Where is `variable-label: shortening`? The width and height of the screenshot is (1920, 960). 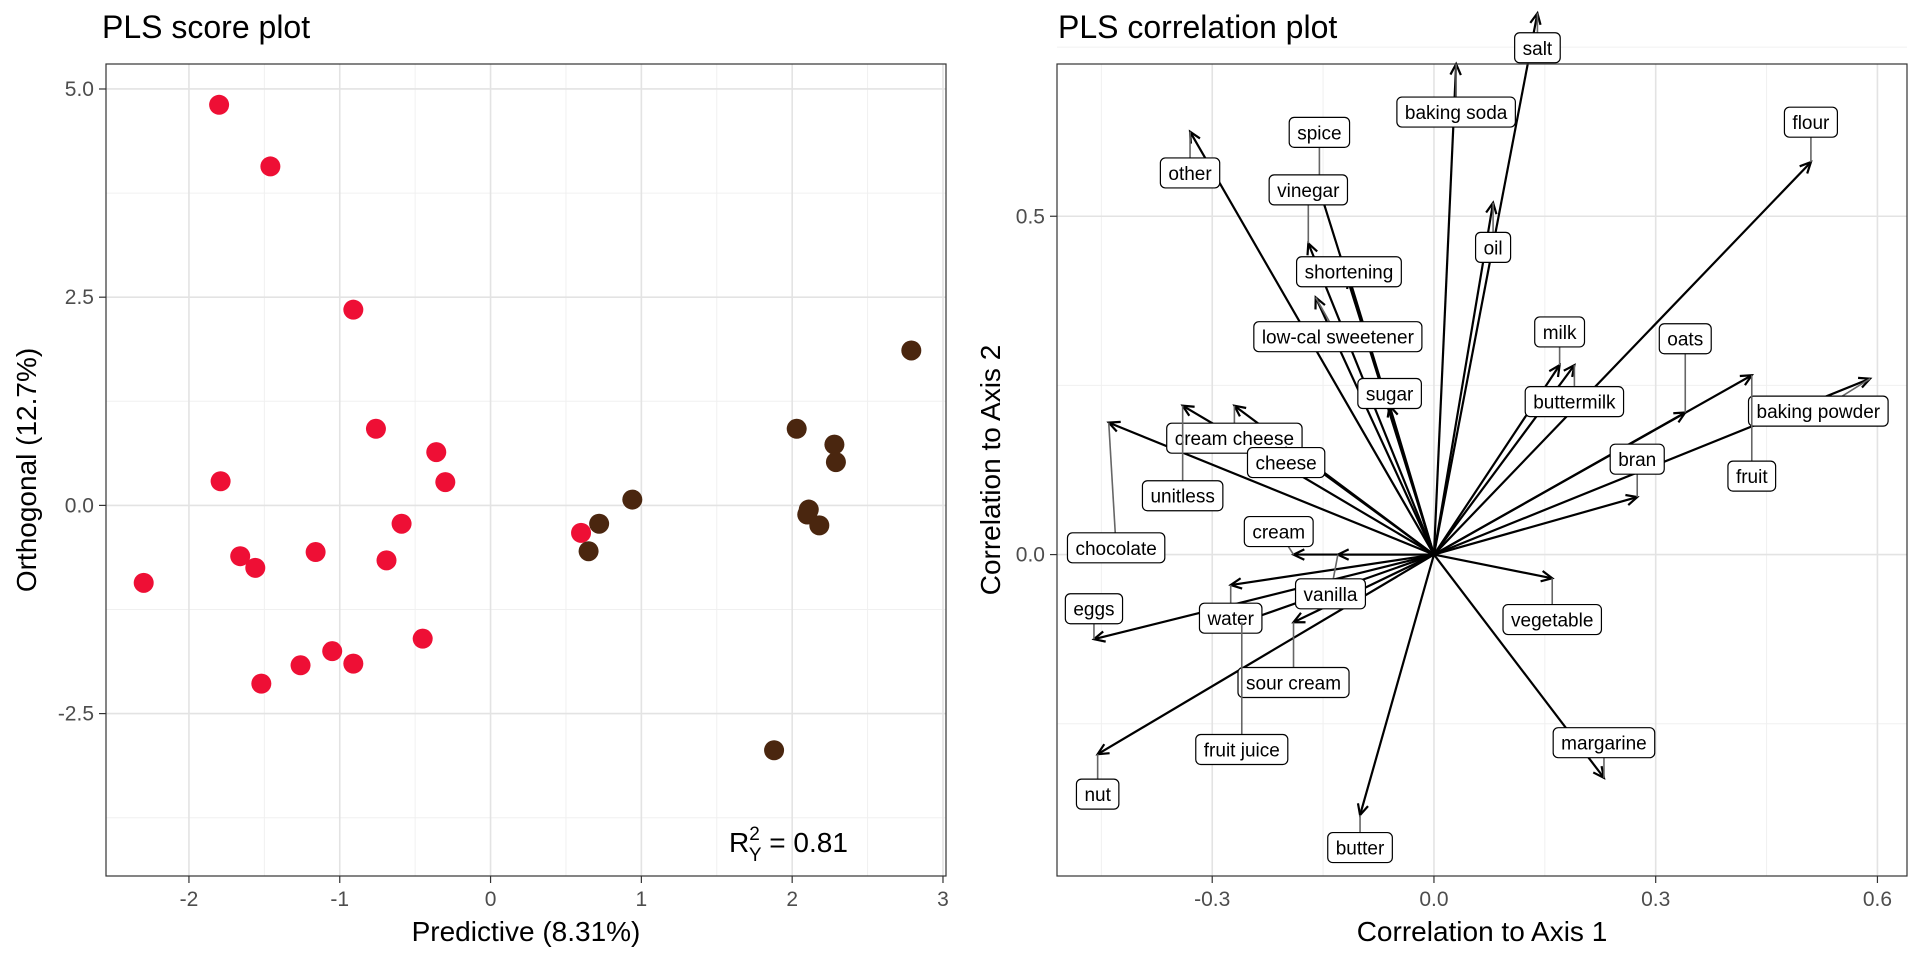
variable-label: shortening is located at coordinates (1348, 272).